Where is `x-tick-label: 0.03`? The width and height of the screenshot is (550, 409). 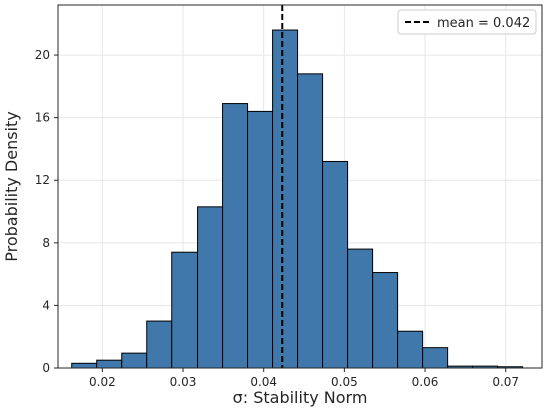
x-tick-label: 0.03 is located at coordinates (183, 382).